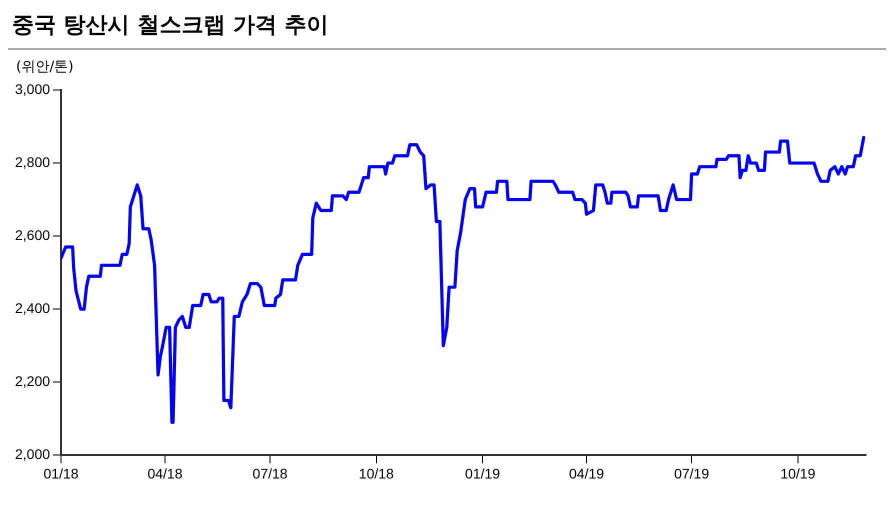 This screenshot has width=894, height=509. What do you see at coordinates (447, 29) in the screenshot?
I see `chart-title: 중국 탕산시 철스크랩 가격 추이` at bounding box center [447, 29].